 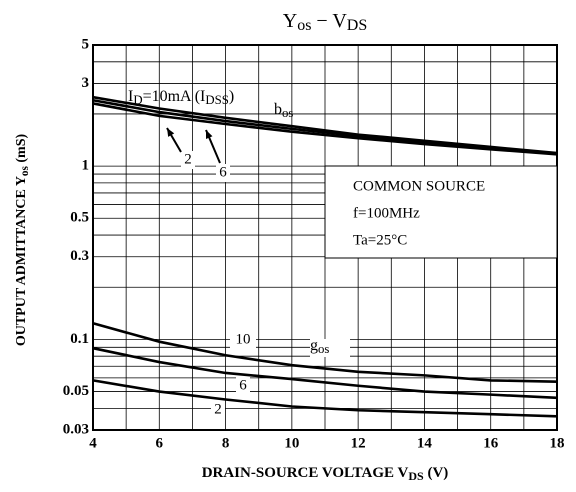 I want to click on y-tick-label: 5, so click(x=86, y=44).